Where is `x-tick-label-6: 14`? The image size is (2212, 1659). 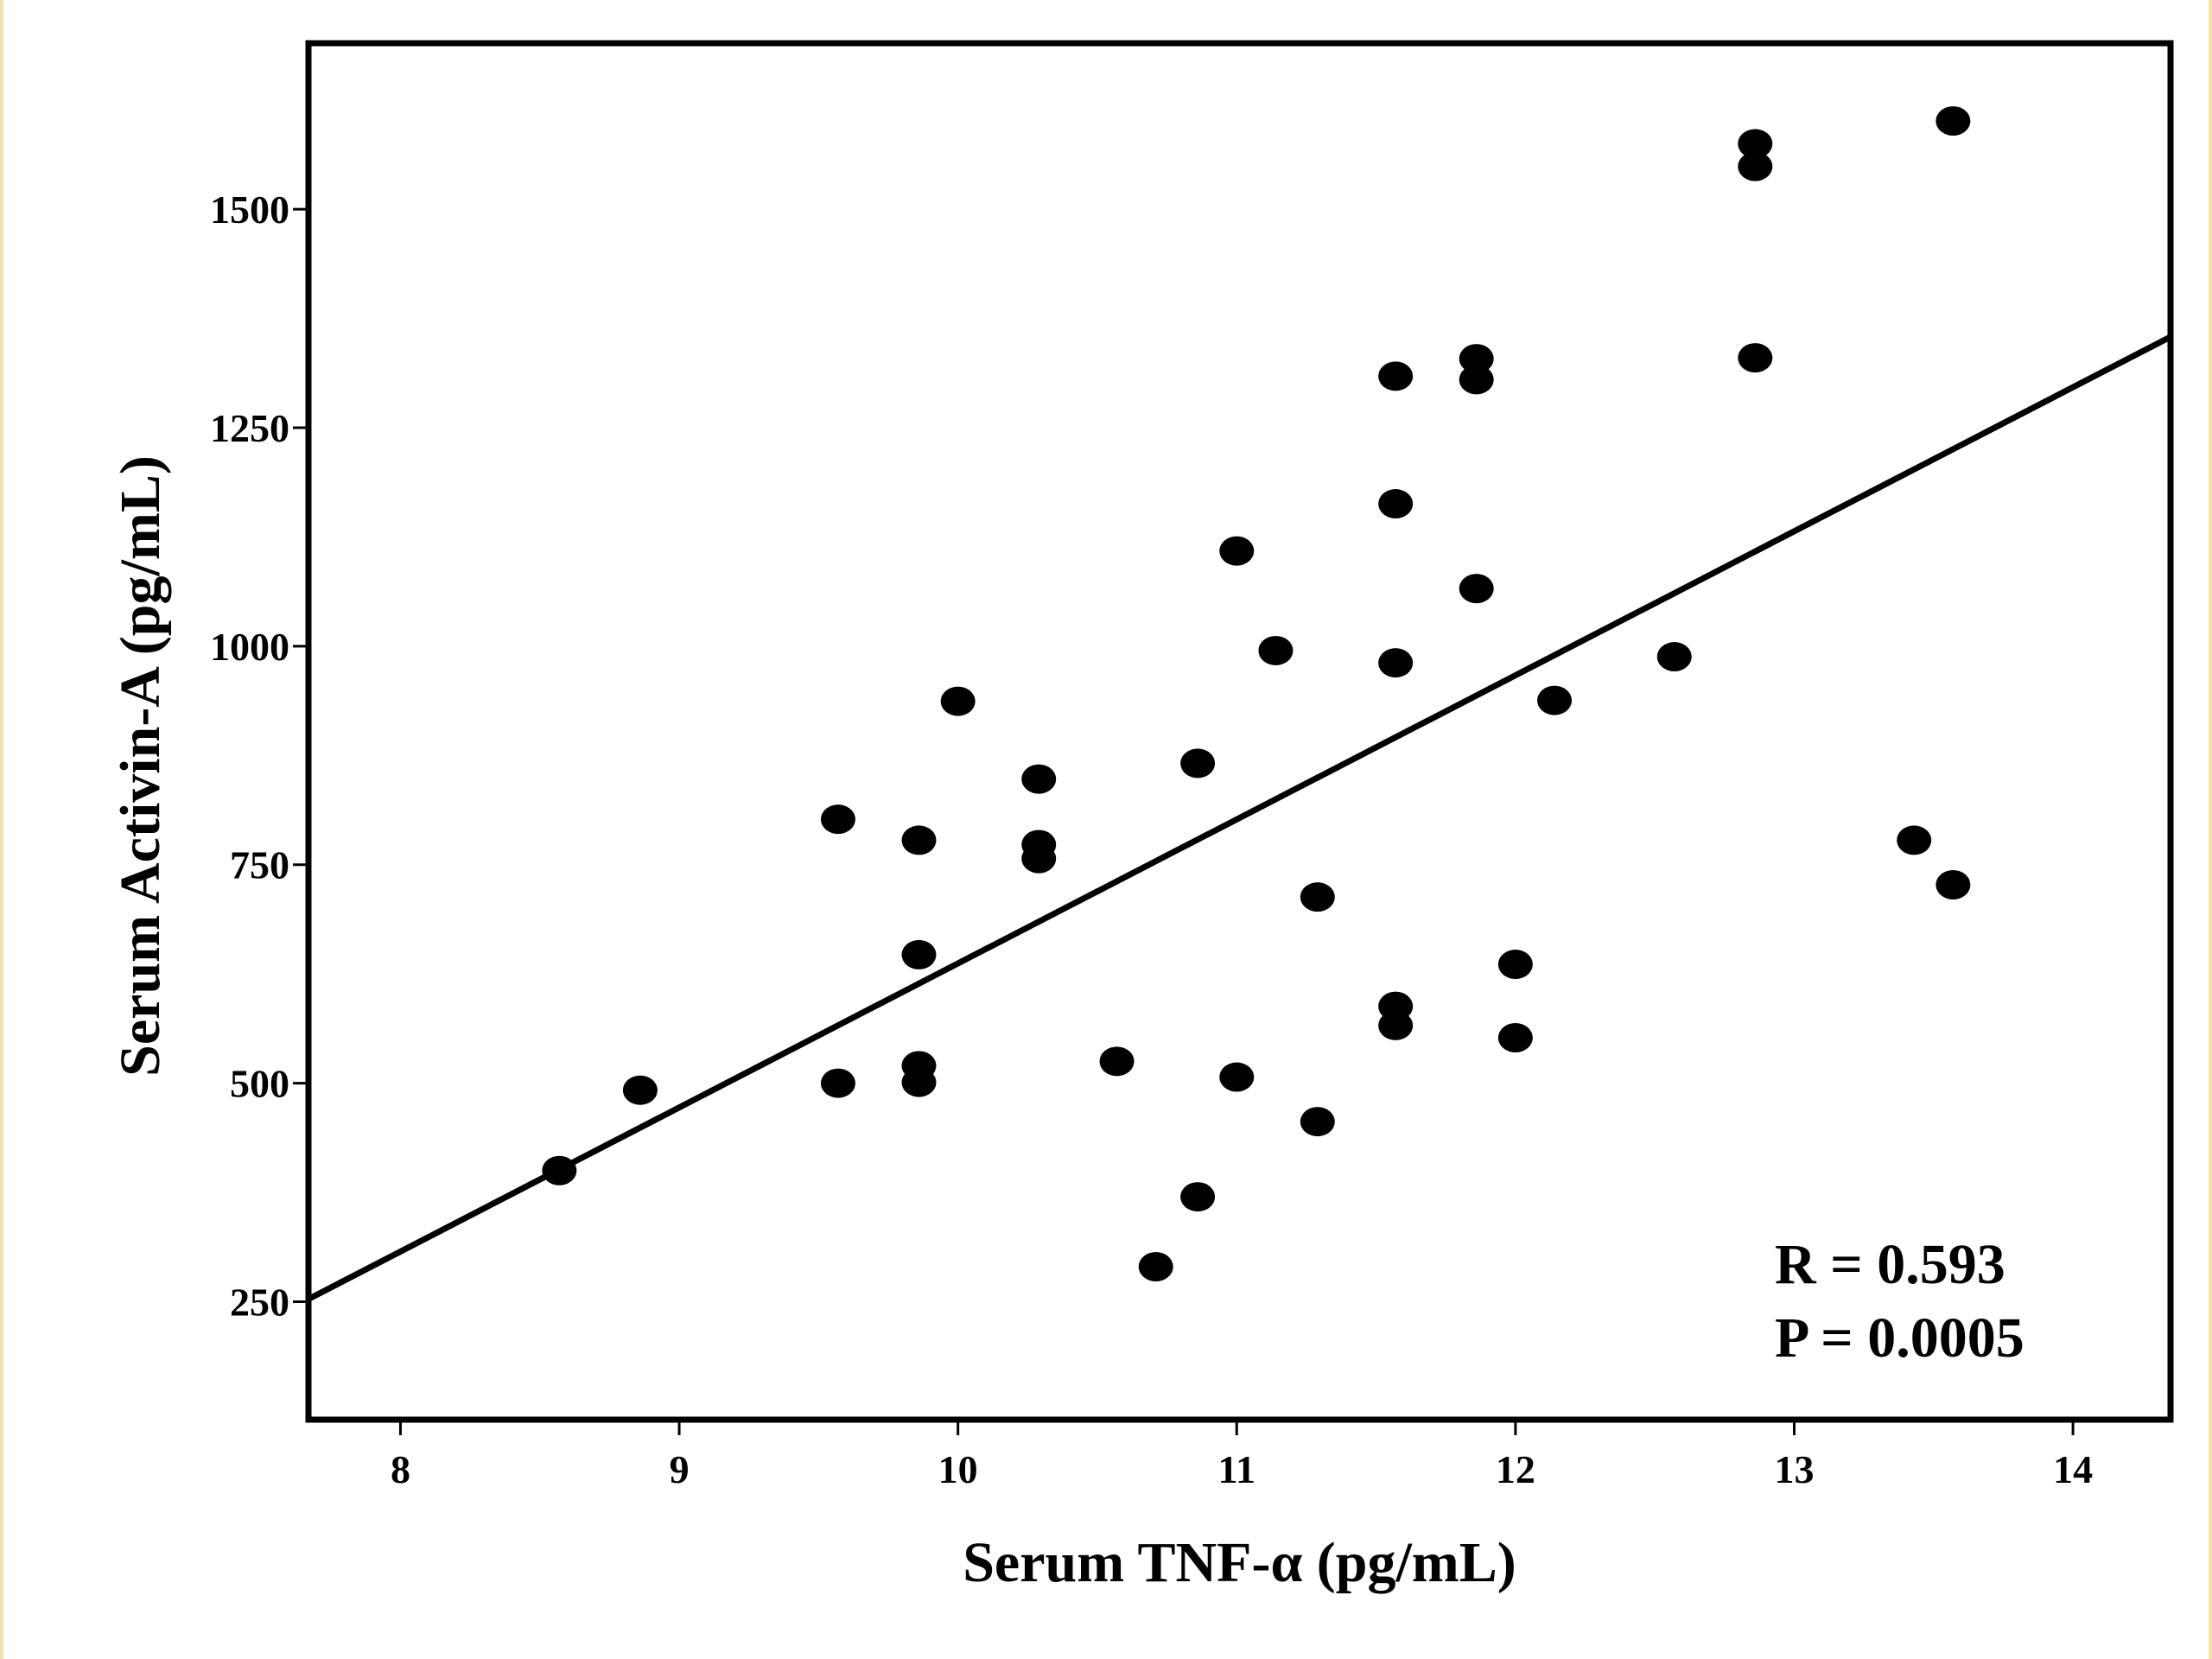
x-tick-label-6: 14 is located at coordinates (2073, 1469).